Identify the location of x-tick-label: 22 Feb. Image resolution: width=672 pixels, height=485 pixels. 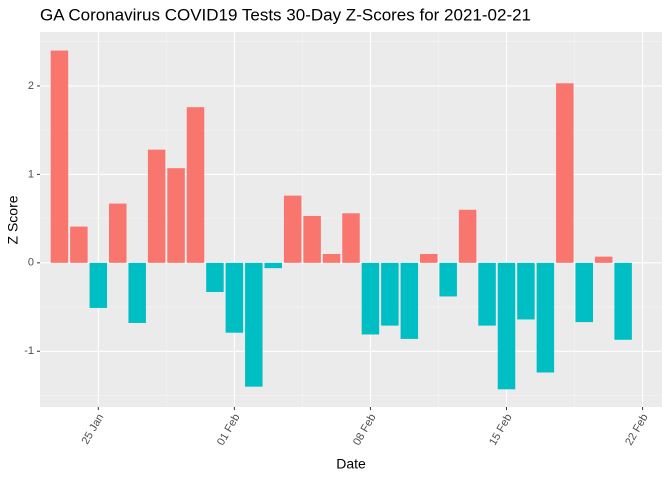
(637, 430).